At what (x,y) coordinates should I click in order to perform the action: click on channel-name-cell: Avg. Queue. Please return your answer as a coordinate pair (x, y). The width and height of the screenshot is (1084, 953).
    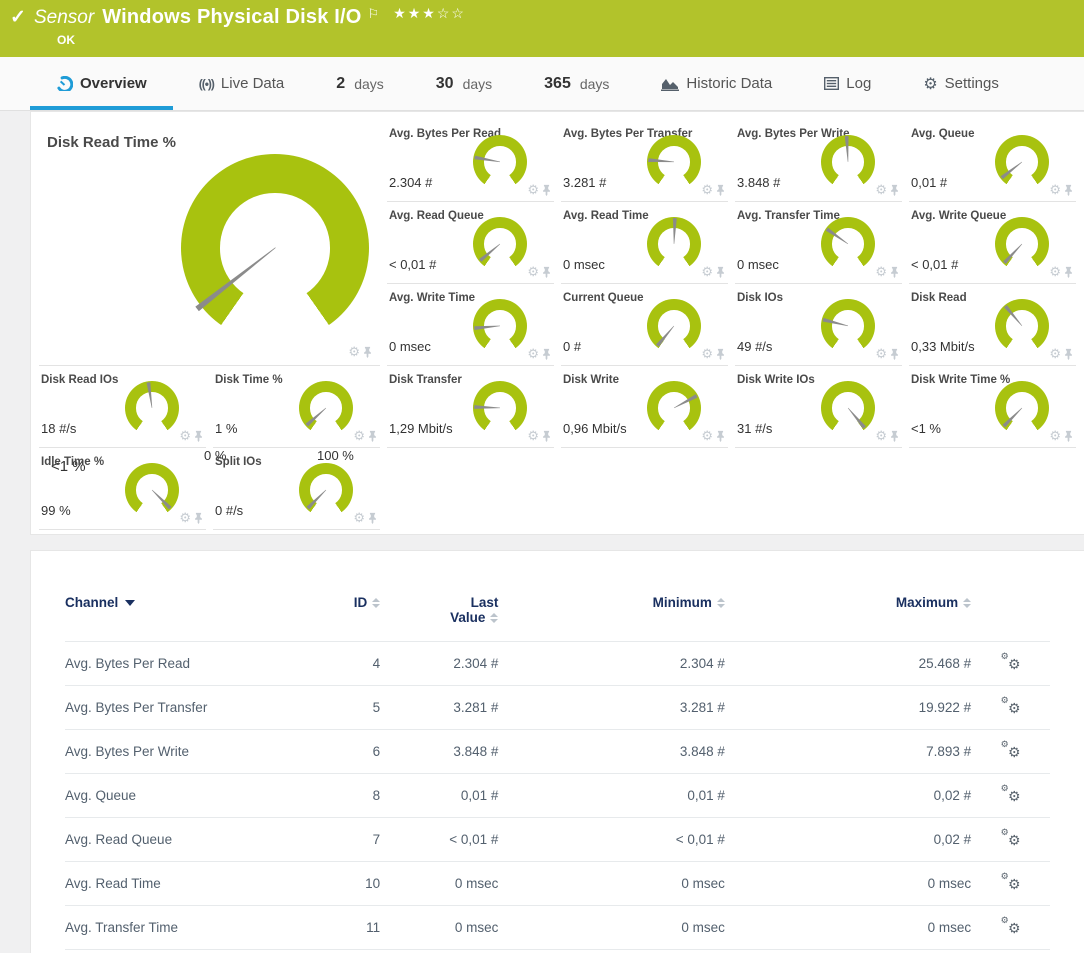
    Looking at the image, I should click on (183, 795).